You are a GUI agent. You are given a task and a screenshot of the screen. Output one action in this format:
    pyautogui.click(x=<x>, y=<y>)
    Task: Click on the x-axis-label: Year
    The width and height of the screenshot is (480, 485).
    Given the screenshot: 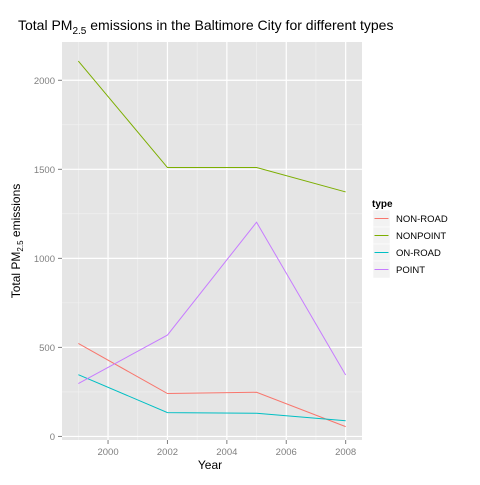 What is the action you would take?
    pyautogui.click(x=210, y=465)
    